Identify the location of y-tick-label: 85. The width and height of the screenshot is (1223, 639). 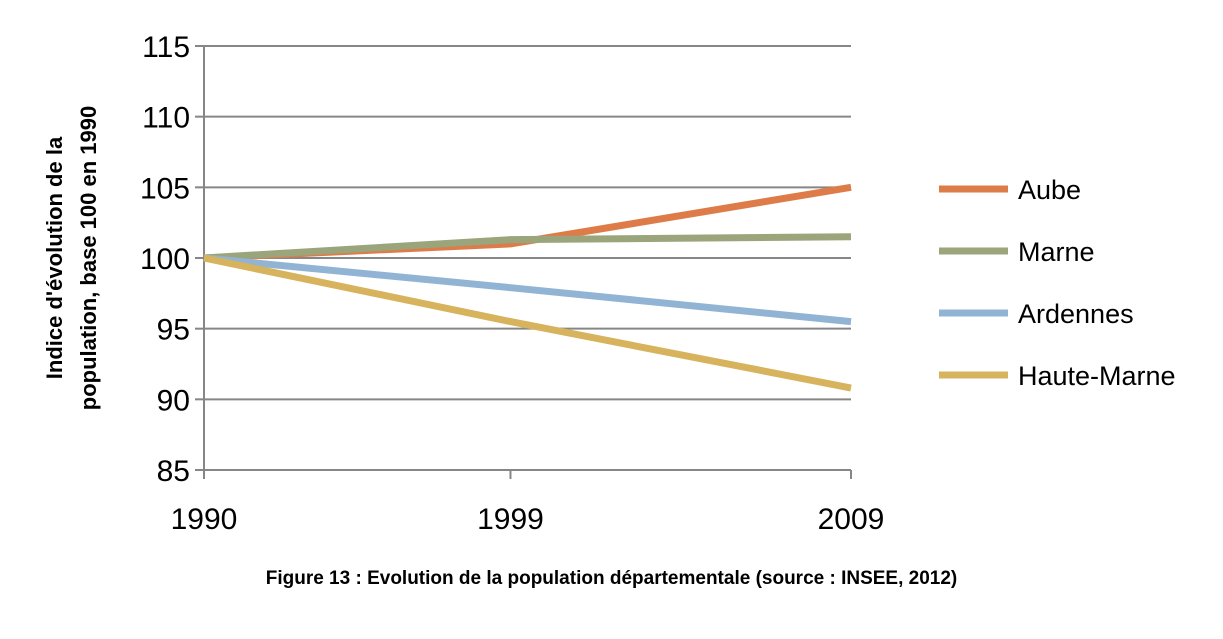
(173, 471).